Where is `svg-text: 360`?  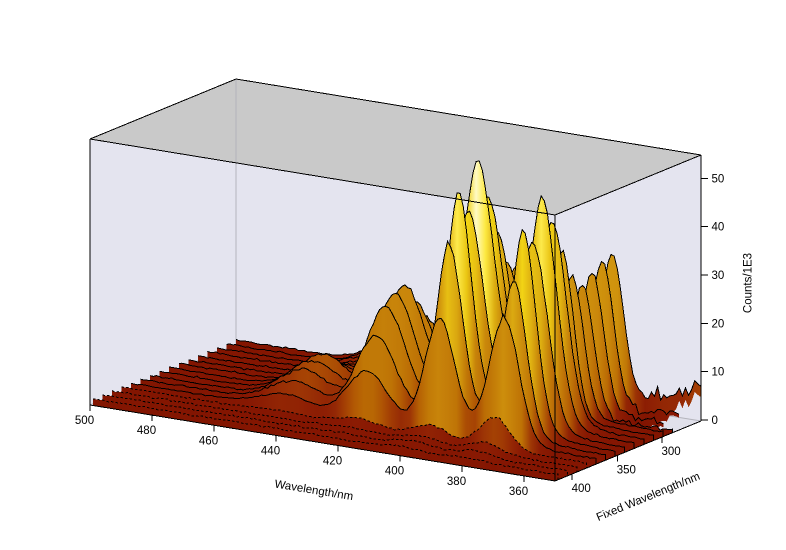
svg-text: 360 is located at coordinates (518, 492).